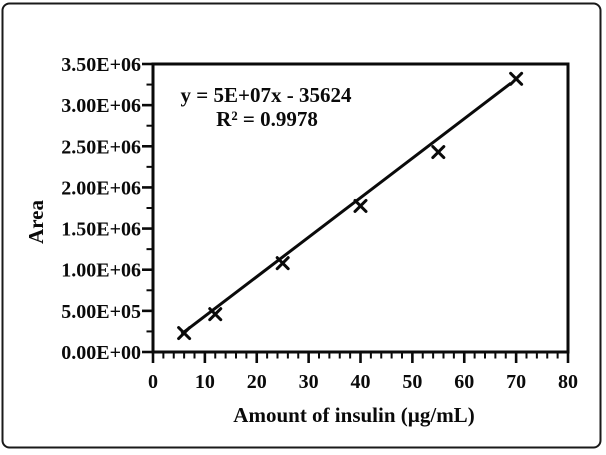 This screenshot has height=455, width=606. Describe the element at coordinates (101, 271) in the screenshot. I see `y-tick-label: 1.00E+06` at that location.